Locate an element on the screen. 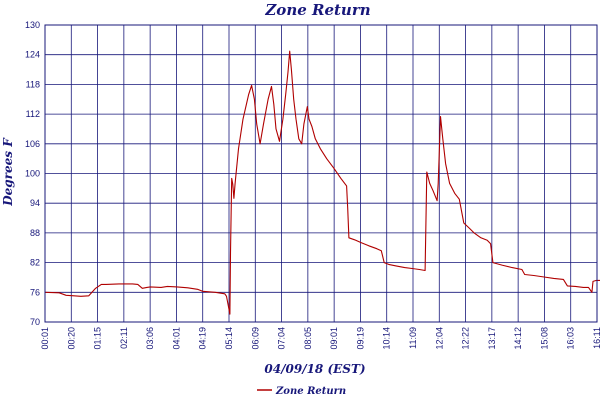  y-tick-label: 124 is located at coordinates (32, 55).